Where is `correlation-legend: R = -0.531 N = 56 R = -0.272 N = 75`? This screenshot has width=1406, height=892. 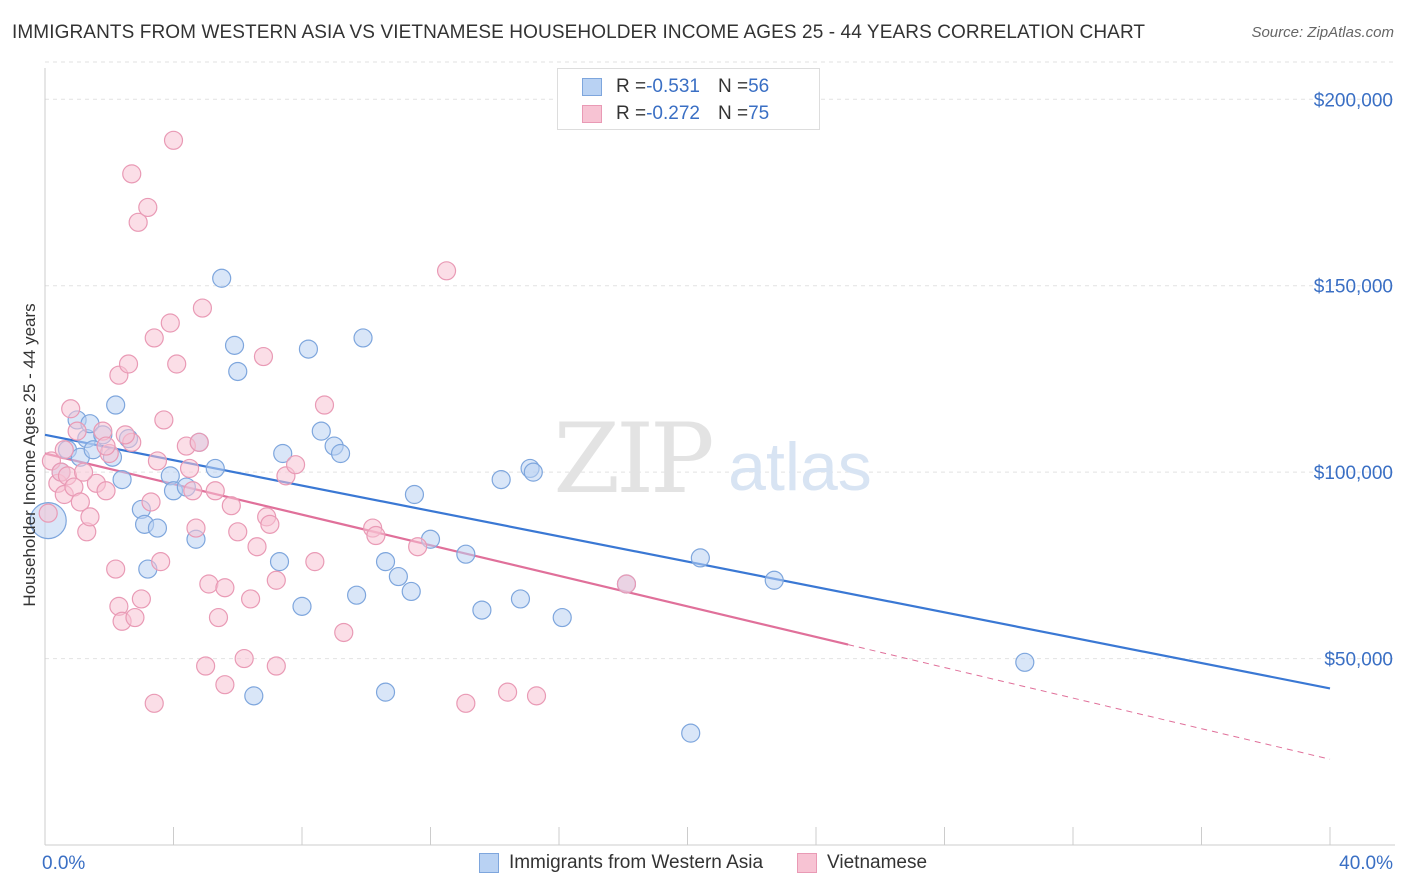
correlation-legend: R = -0.531 N = 56 R = -0.272 N = 75 is located at coordinates (688, 99).